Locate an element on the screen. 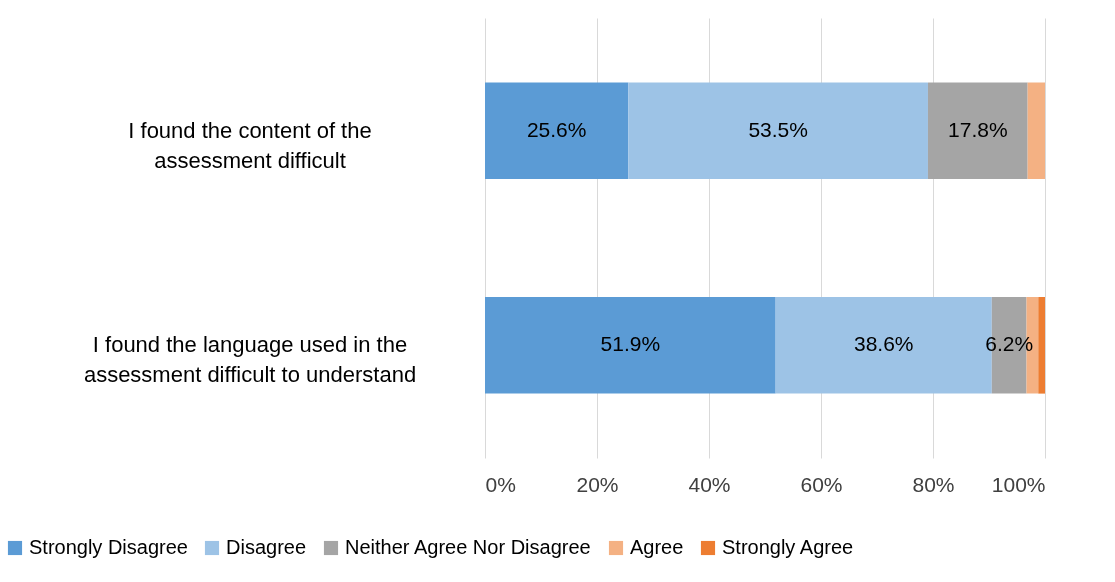 This screenshot has width=1115, height=582. y-tick-label: I found the content of the assessment difficult is located at coordinates (250, 145).